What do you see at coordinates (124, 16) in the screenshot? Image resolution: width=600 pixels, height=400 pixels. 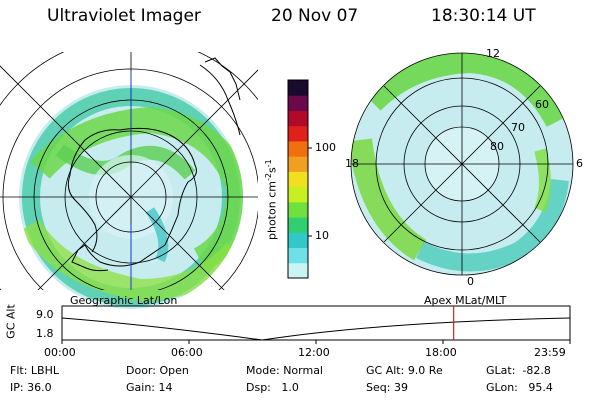 I see `instrument-title: Ultraviolet Imager` at bounding box center [124, 16].